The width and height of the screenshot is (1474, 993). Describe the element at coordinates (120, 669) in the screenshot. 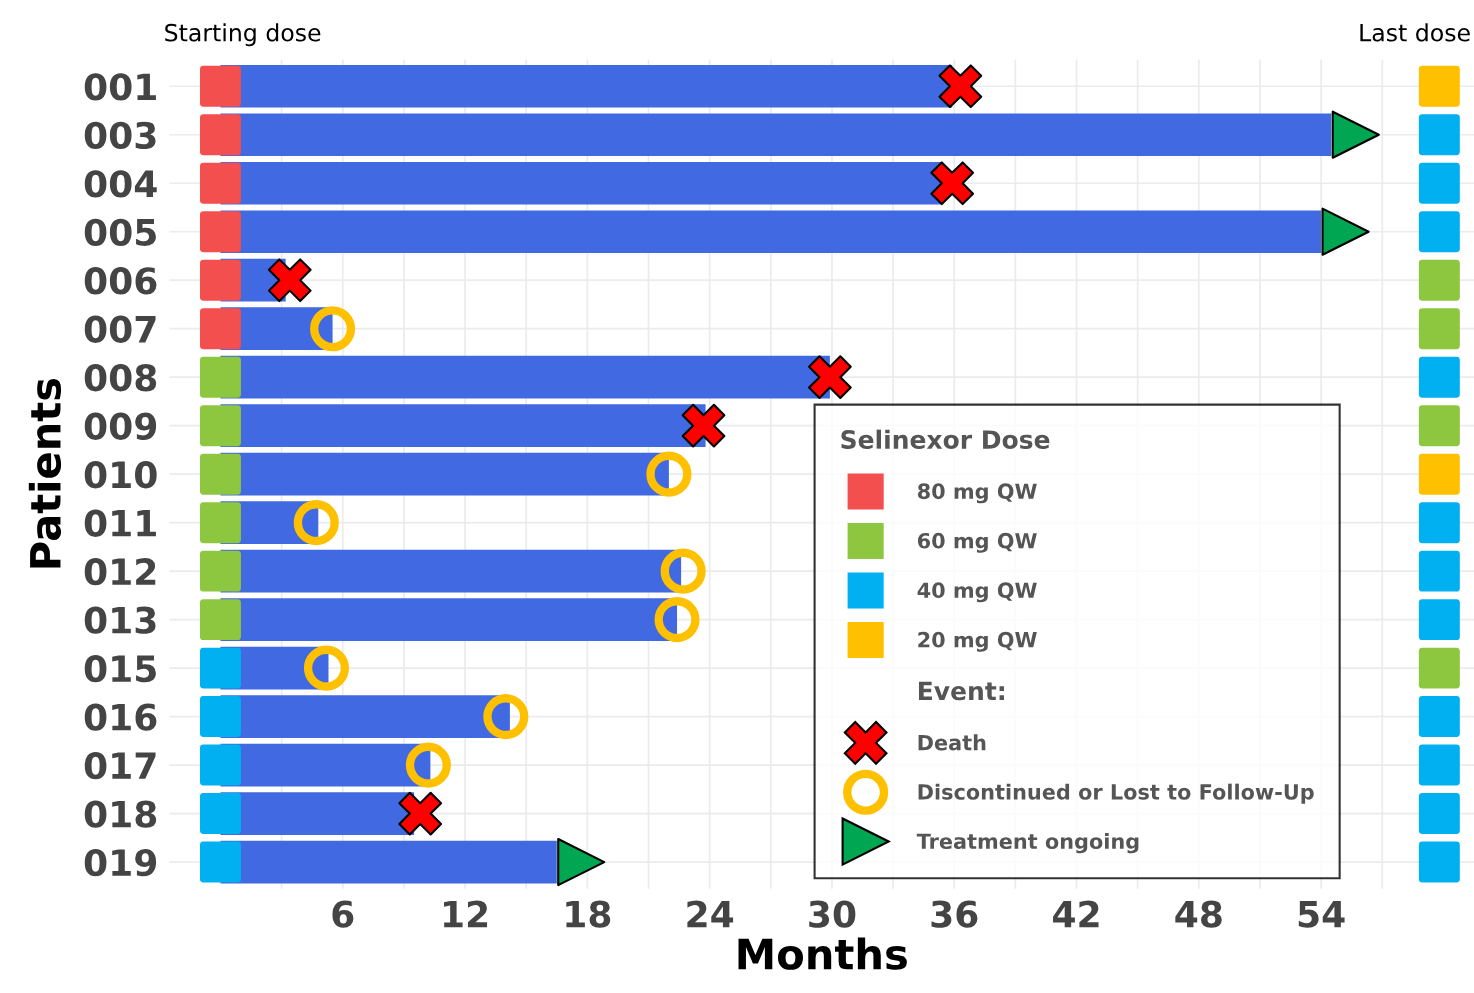

I see `y-tick-label: 015` at that location.